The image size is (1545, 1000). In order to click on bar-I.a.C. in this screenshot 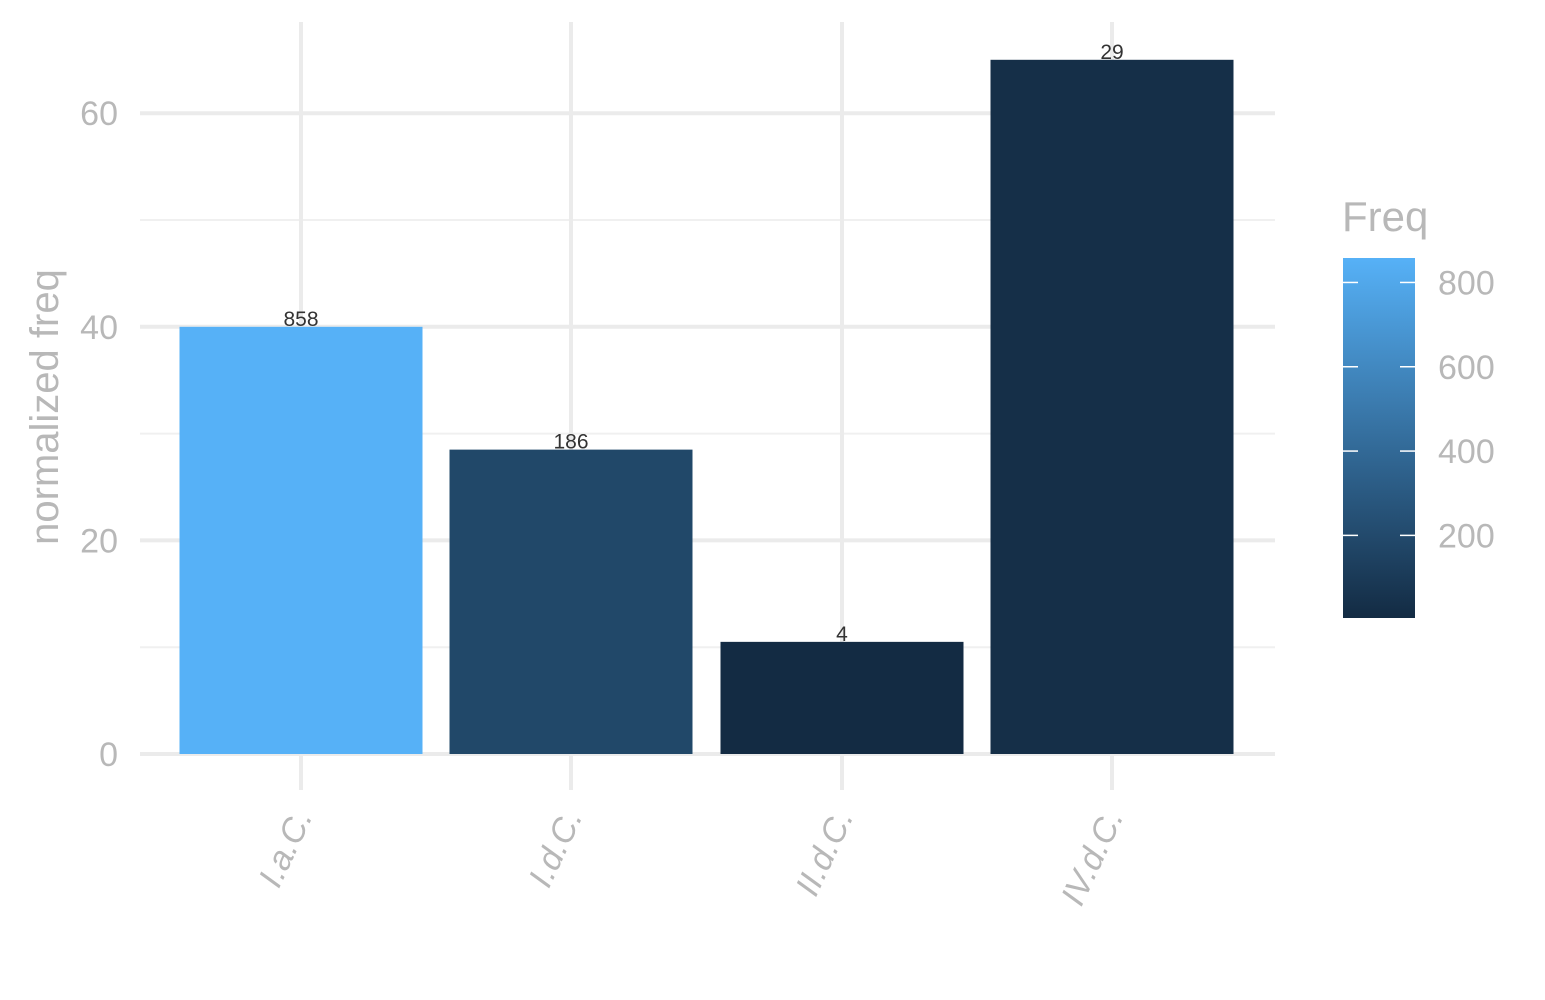, I will do `click(301, 540)`.